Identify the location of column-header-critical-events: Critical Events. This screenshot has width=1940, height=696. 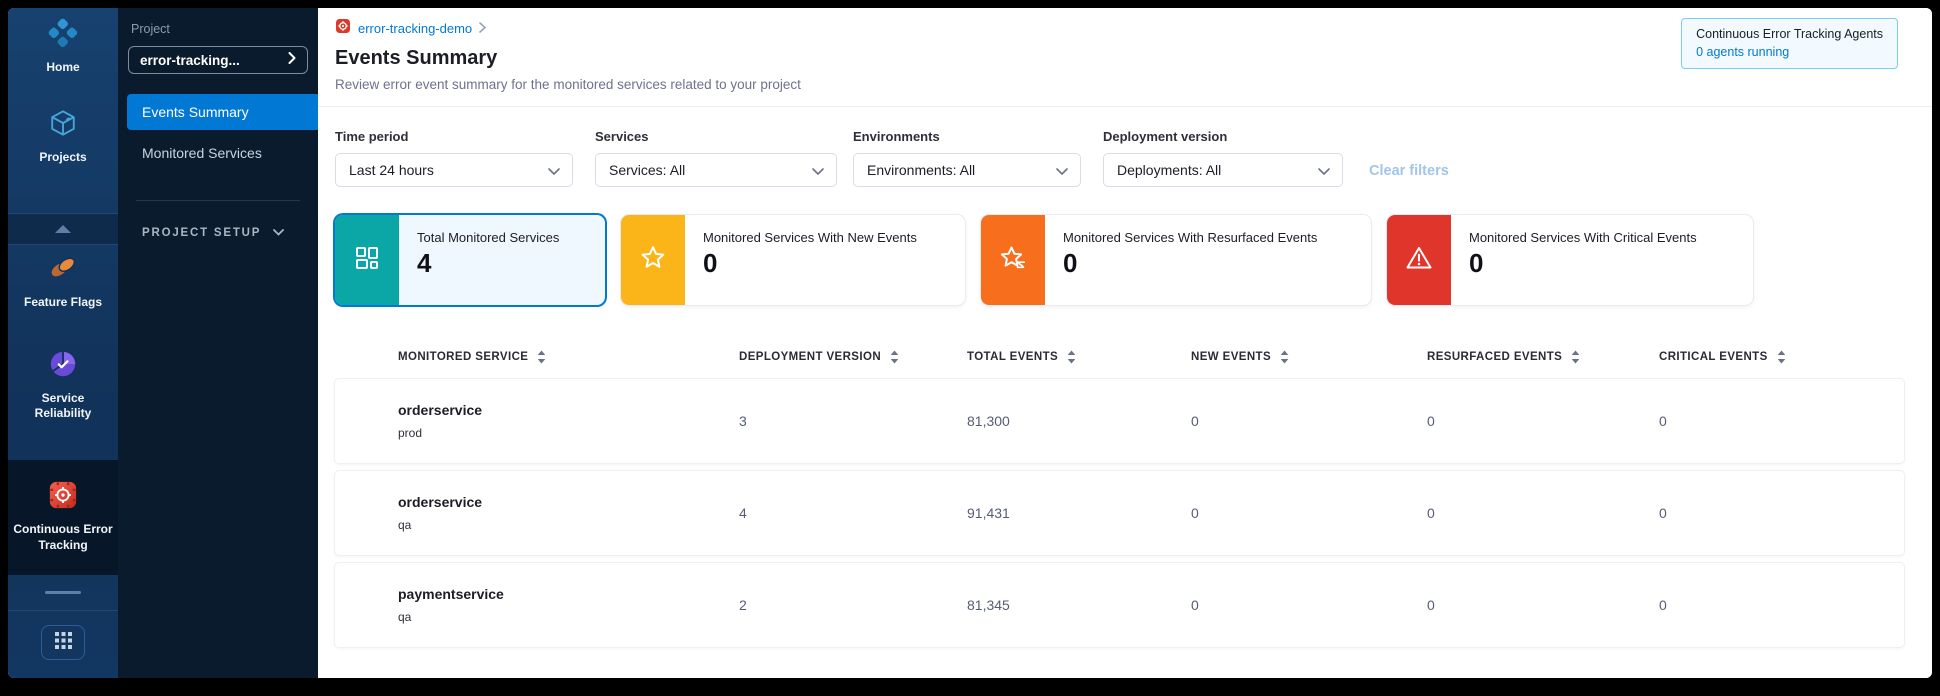
(1781, 357).